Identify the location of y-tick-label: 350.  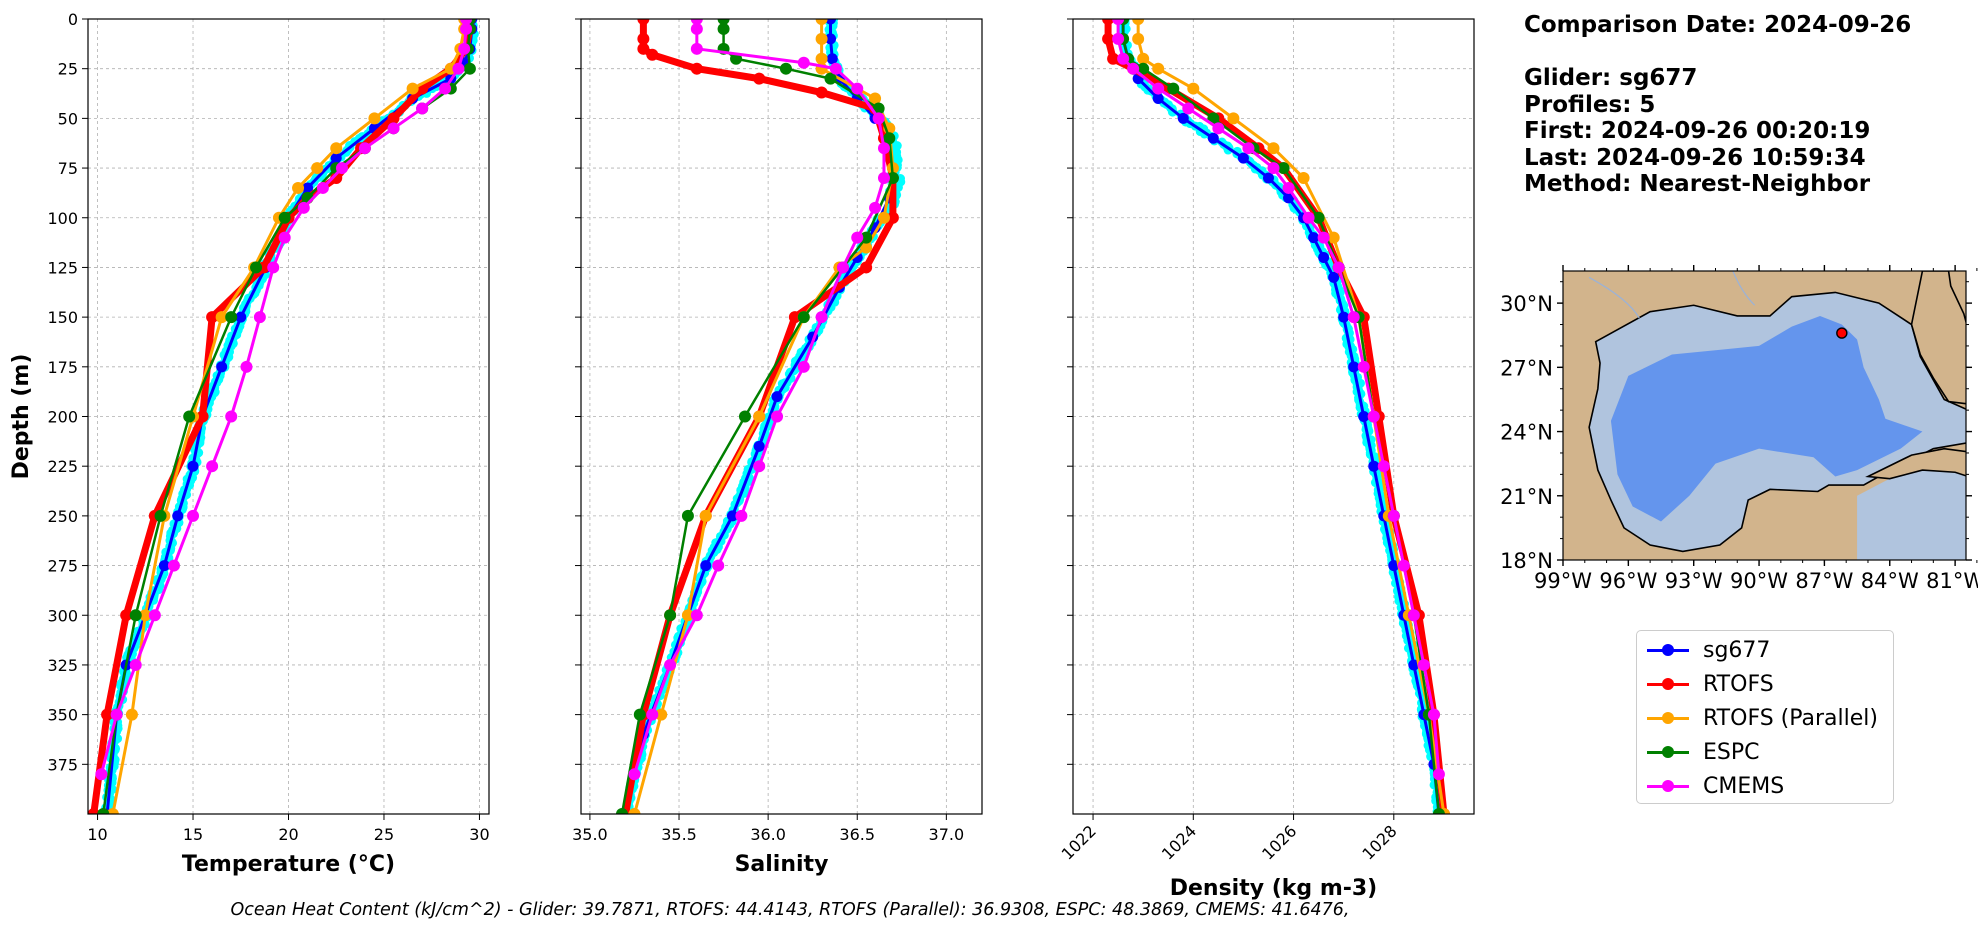
(62, 715).